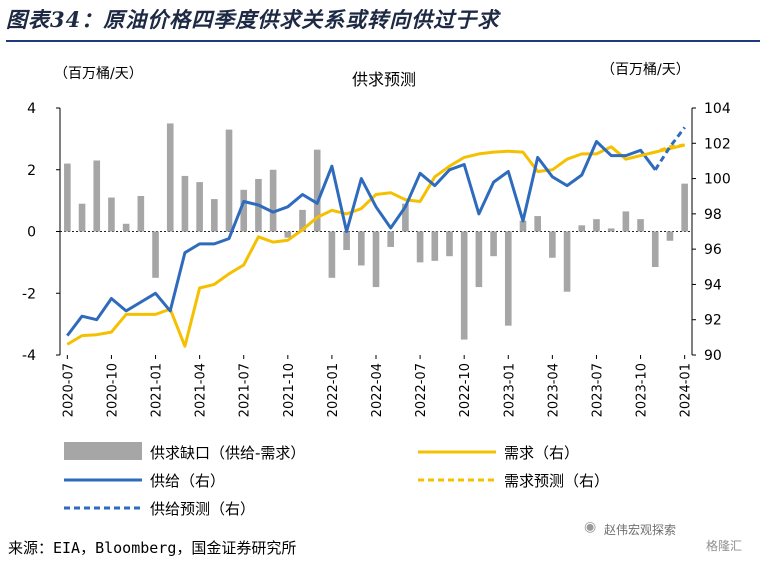  Describe the element at coordinates (713, 250) in the screenshot. I see `right-axis-tick-label: 96` at that location.